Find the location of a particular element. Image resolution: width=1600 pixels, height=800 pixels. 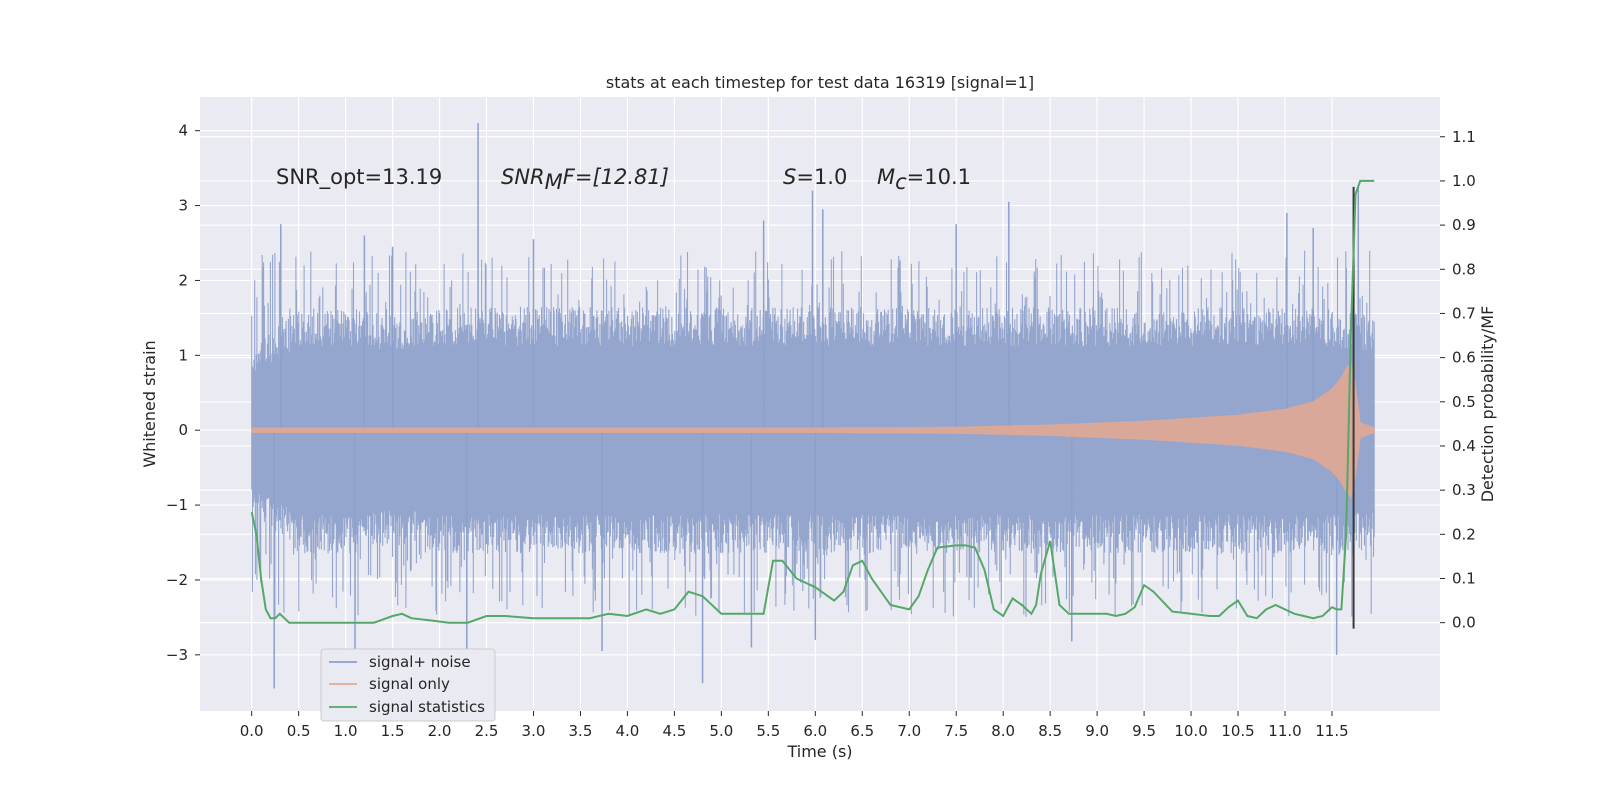

x-tick-label-12: 6.0 is located at coordinates (815, 731).